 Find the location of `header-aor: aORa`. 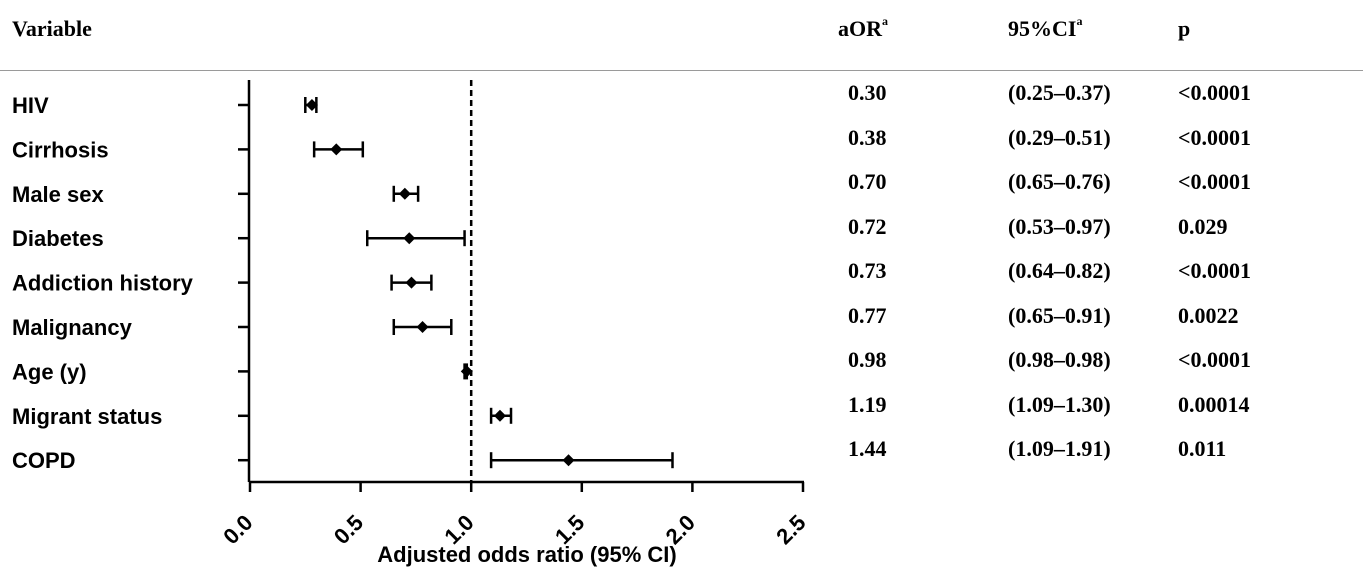

header-aor: aORa is located at coordinates (863, 28).